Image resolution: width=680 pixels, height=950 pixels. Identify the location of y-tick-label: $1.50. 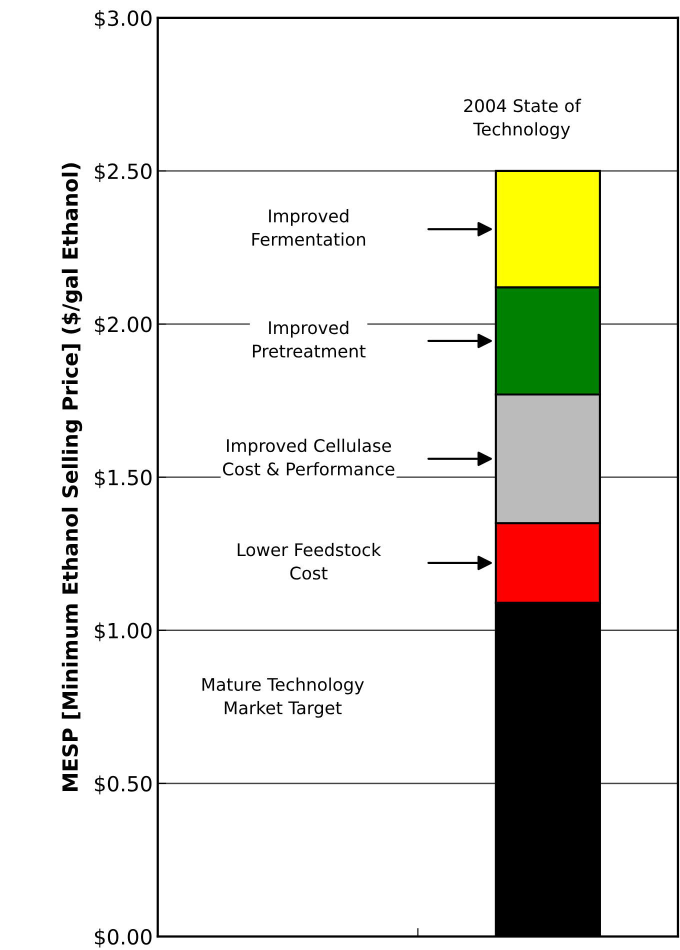
(123, 478).